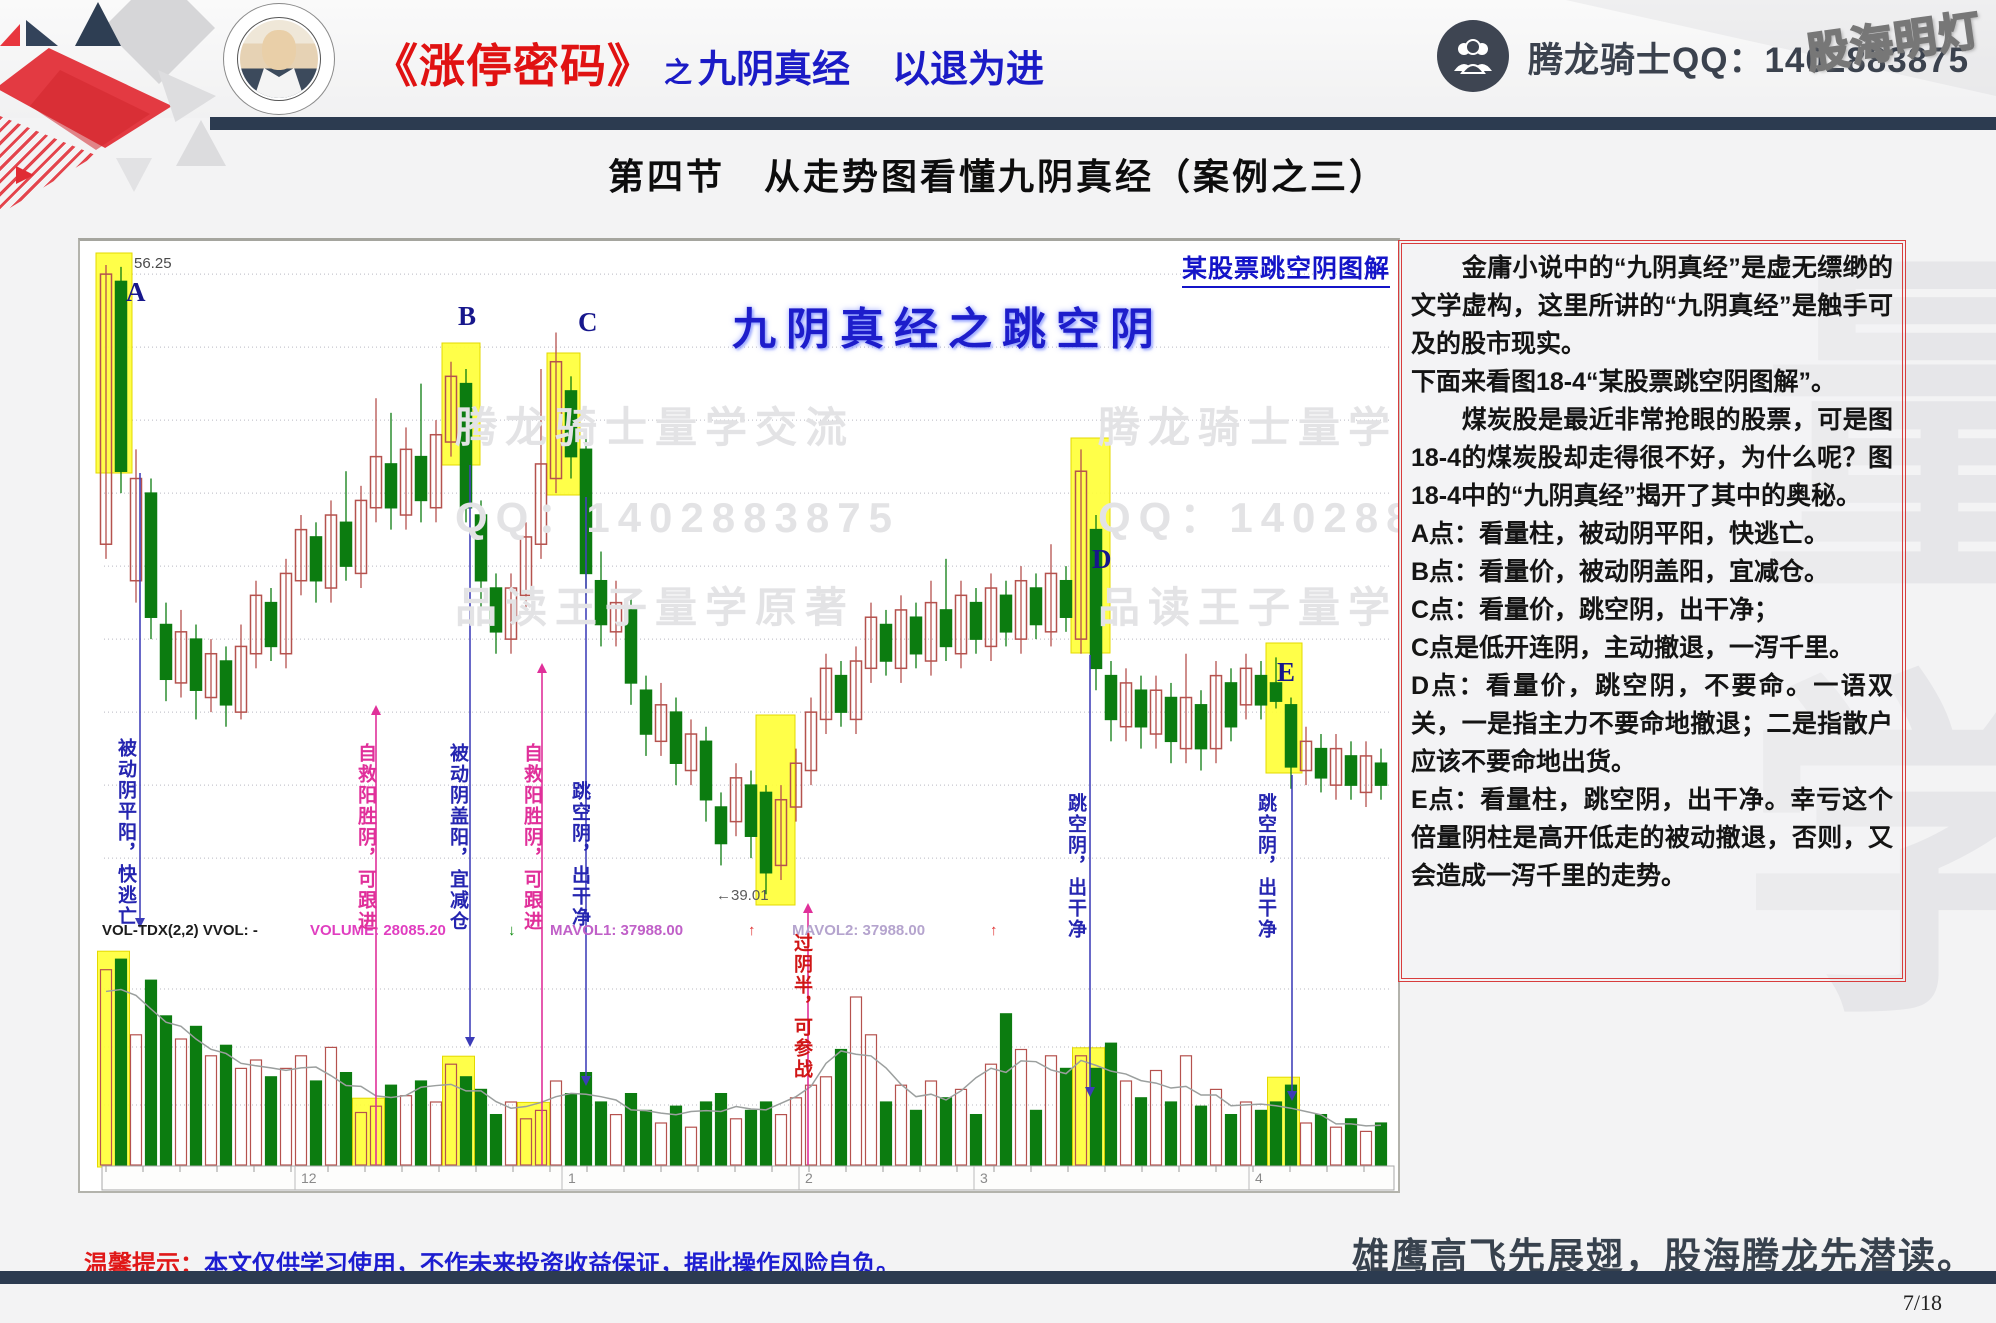 Image resolution: width=1996 pixels, height=1323 pixels. Describe the element at coordinates (948, 329) in the screenshot. I see `chart-calligraphy-title: 九阴真经之跳空阴` at that location.